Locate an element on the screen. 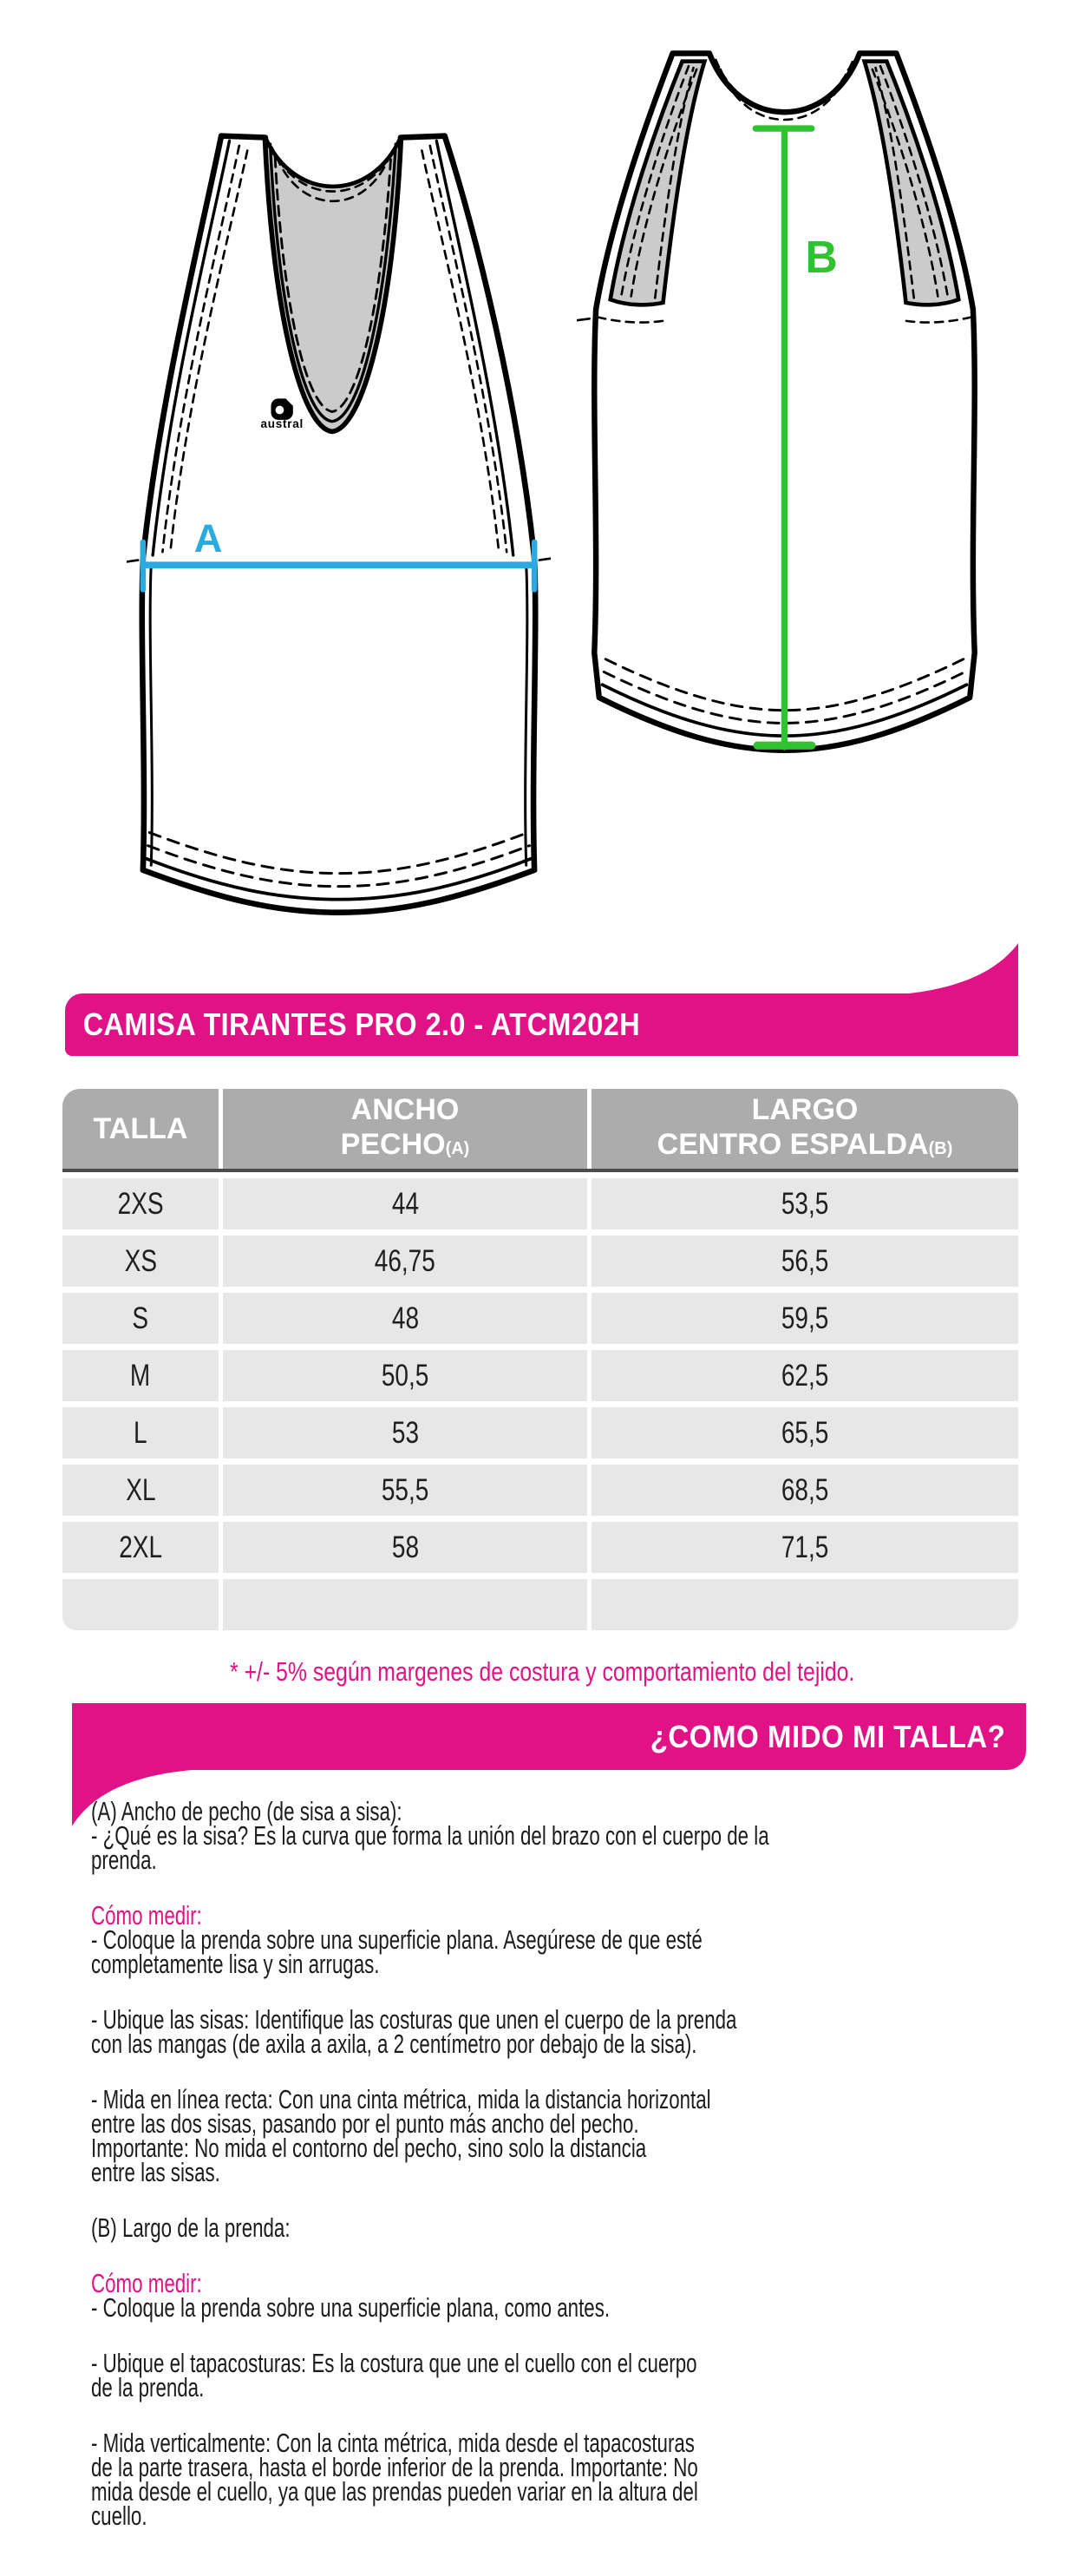 The height and width of the screenshot is (2576, 1085). back-value: 71,5 is located at coordinates (805, 1547).